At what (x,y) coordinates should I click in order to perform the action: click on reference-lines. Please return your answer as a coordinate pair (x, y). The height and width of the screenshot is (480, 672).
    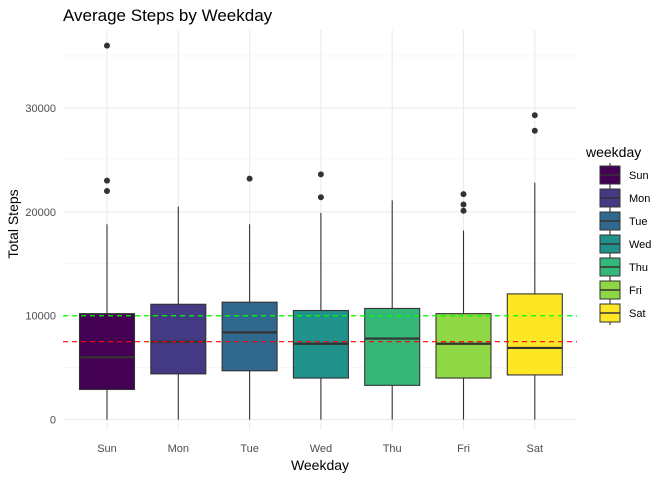
    Looking at the image, I should click on (320, 329).